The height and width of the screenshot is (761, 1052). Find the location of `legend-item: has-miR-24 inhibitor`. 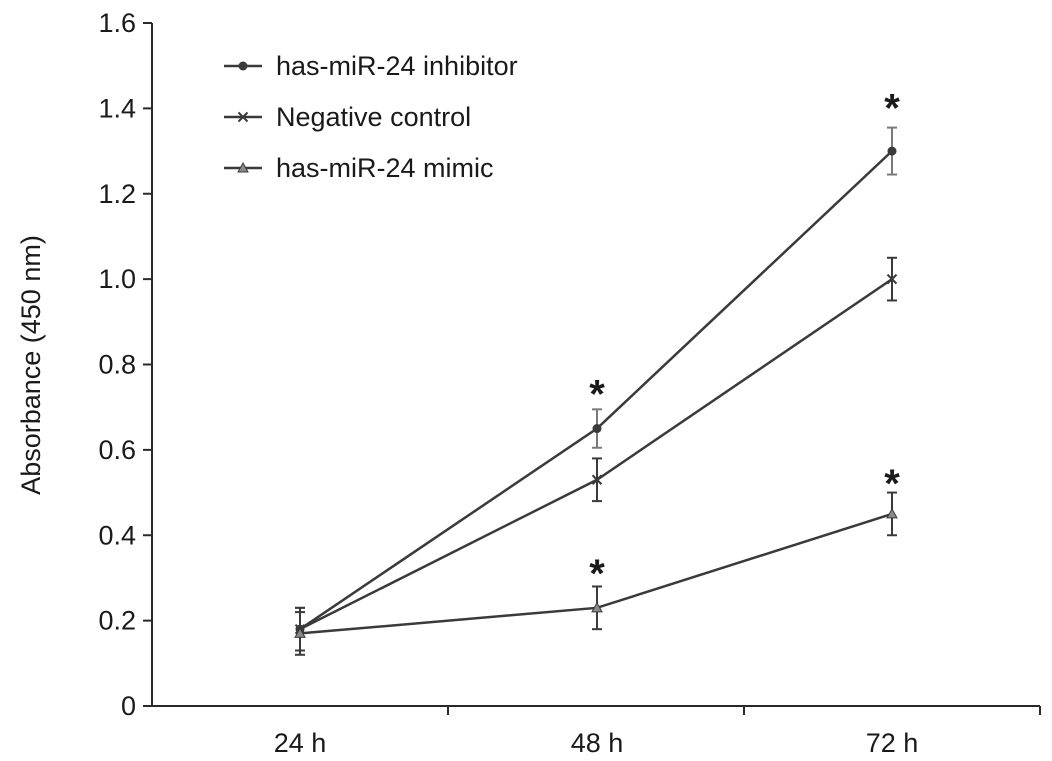

legend-item: has-miR-24 inhibitor is located at coordinates (371, 66).